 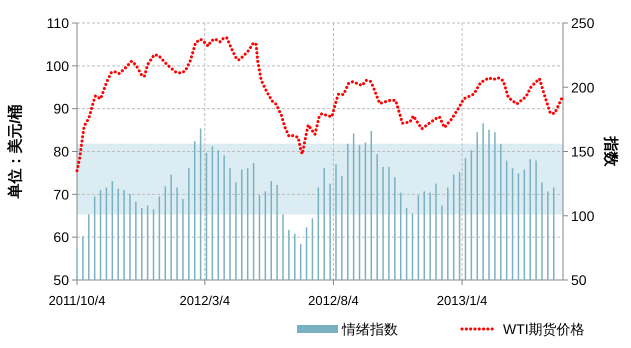 What do you see at coordinates (61, 108) in the screenshot?
I see `y-tick-label: 90` at bounding box center [61, 108].